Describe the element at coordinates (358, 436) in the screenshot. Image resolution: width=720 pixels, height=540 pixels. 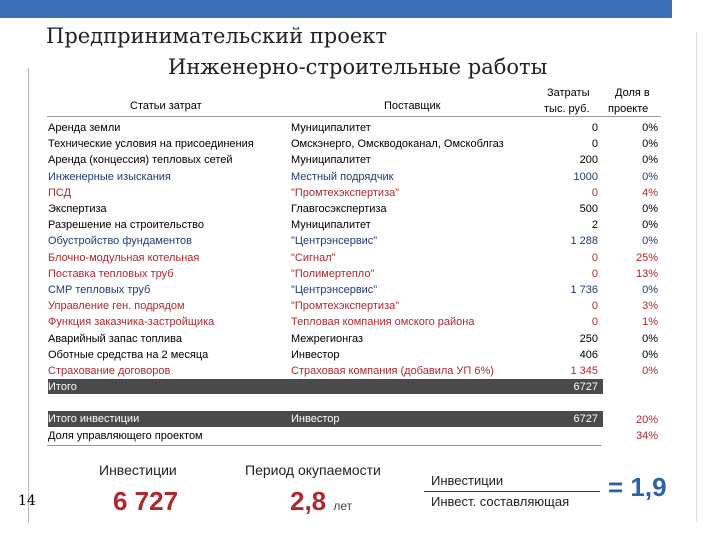
I see `manager-share-row: Доля управляющего проектом 34%` at that location.